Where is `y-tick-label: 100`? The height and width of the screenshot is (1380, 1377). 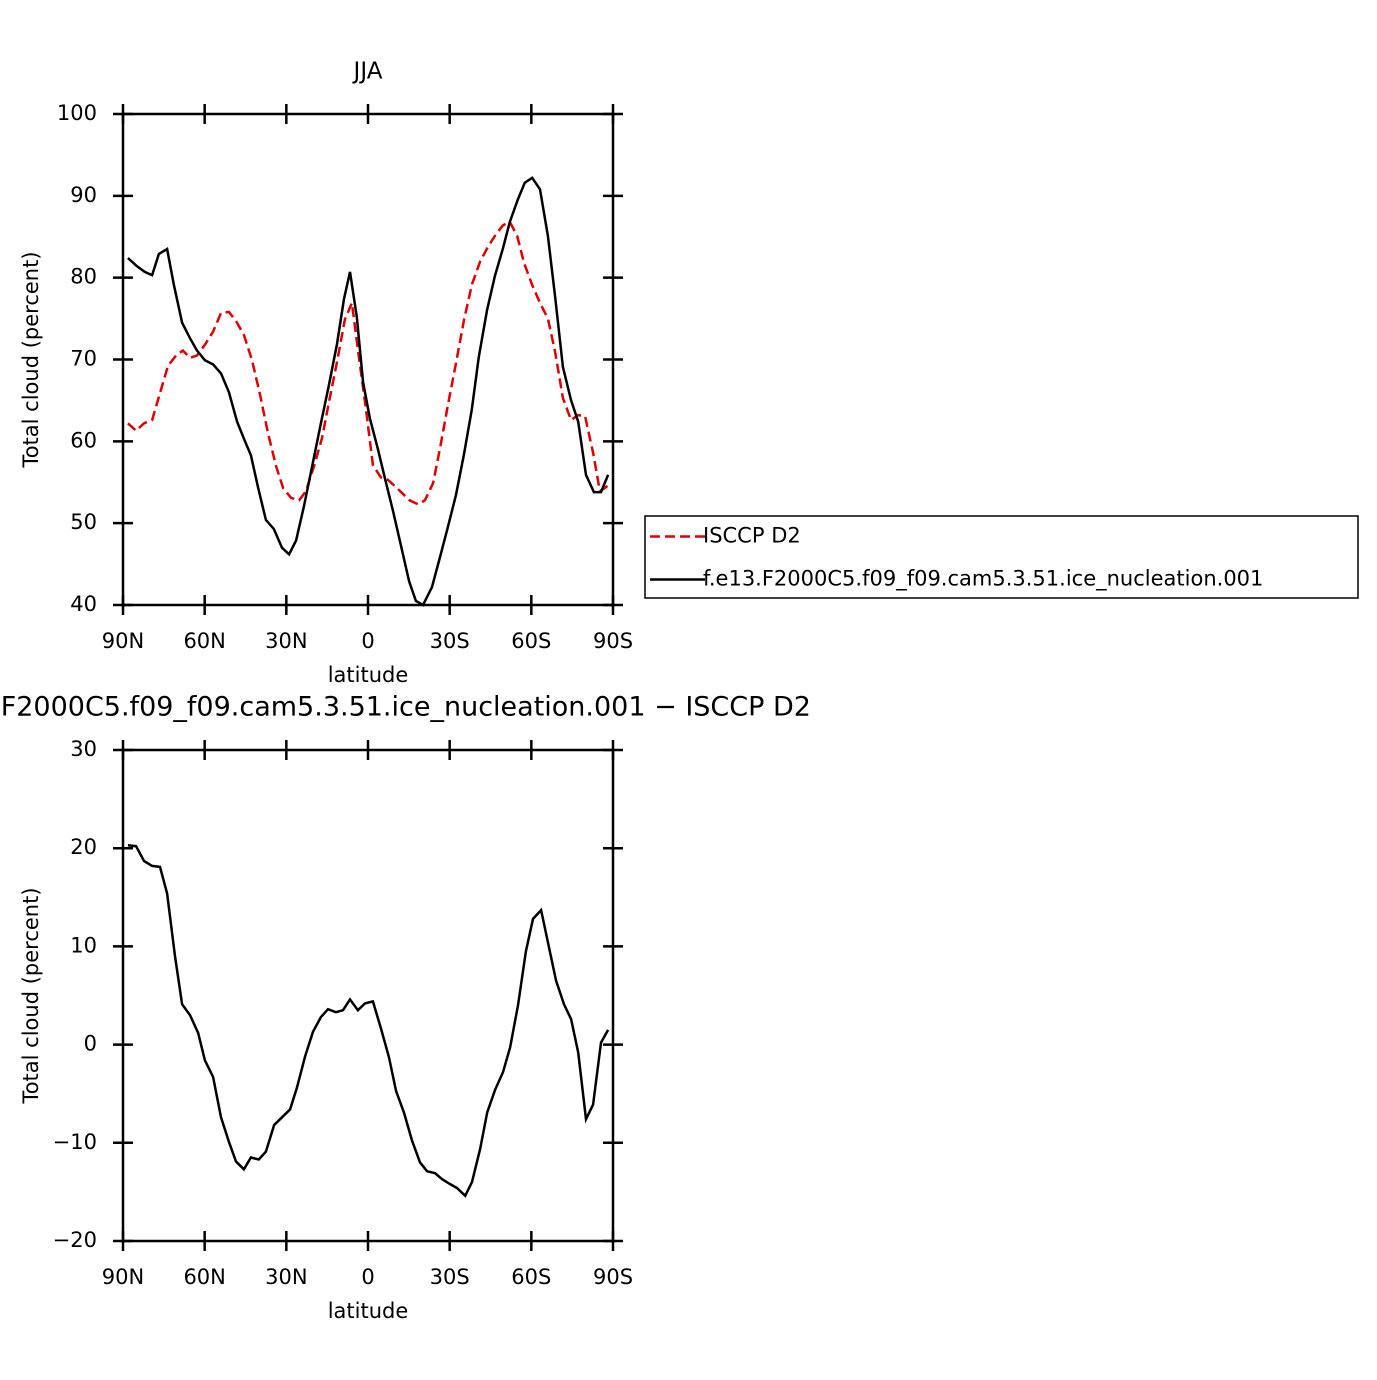
y-tick-label: 100 is located at coordinates (77, 113).